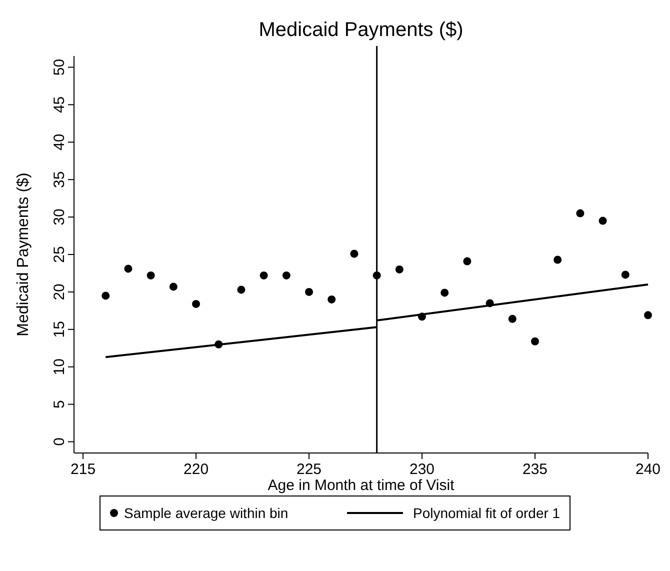 The image size is (670, 571). Describe the element at coordinates (535, 469) in the screenshot. I see `x-tick-label: 235` at that location.